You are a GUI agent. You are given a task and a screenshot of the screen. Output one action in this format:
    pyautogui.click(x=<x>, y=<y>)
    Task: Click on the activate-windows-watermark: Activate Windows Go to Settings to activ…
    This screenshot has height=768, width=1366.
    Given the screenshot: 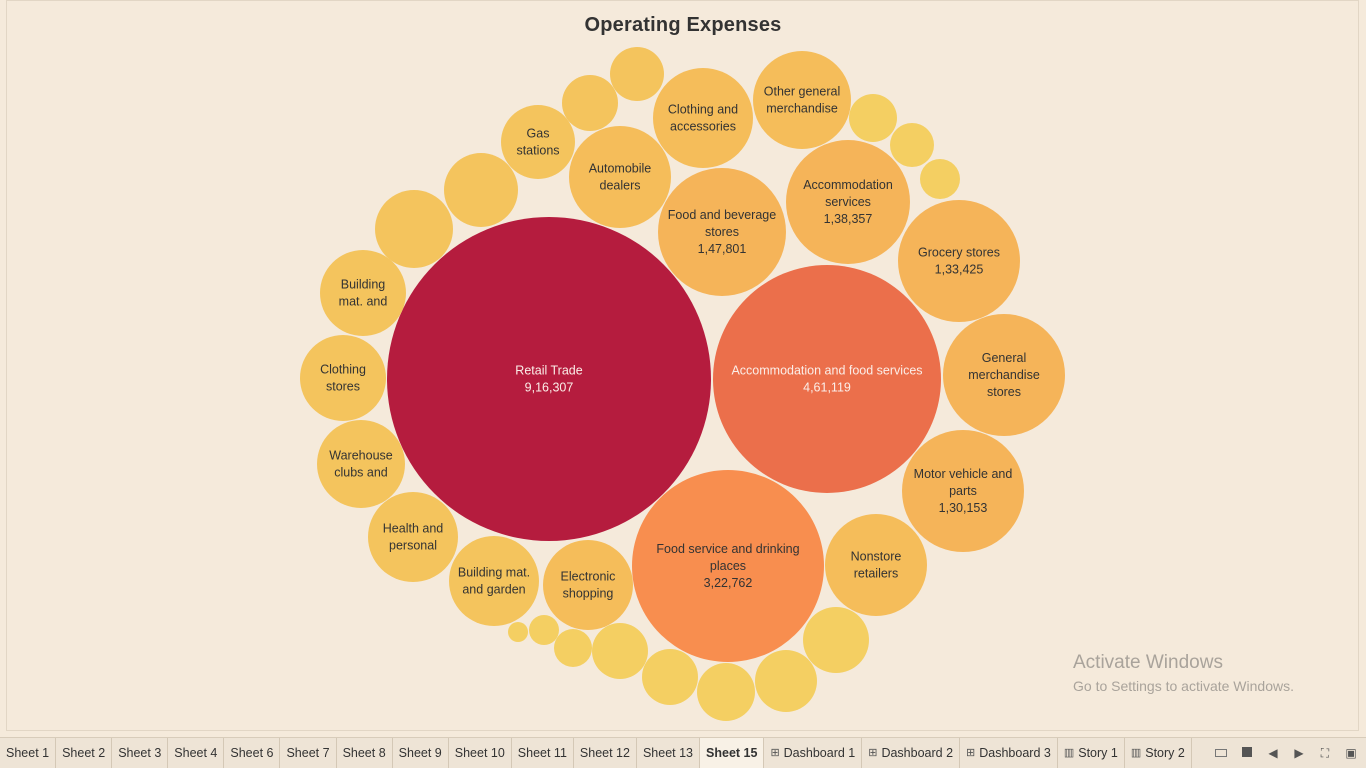 What is the action you would take?
    pyautogui.click(x=1183, y=673)
    